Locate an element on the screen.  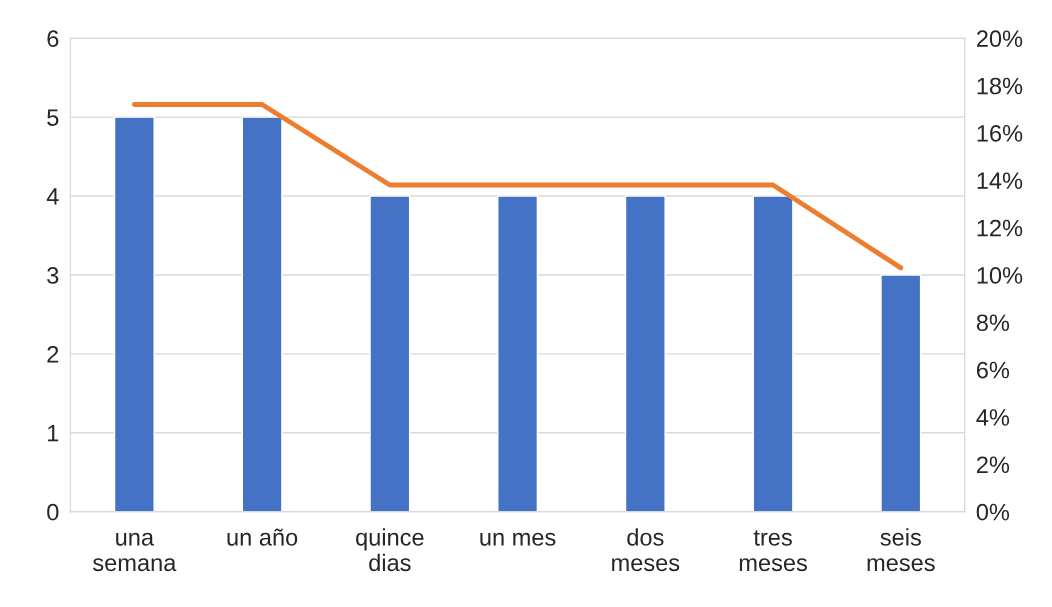
y2-tick-label: 18% is located at coordinates (1000, 86).